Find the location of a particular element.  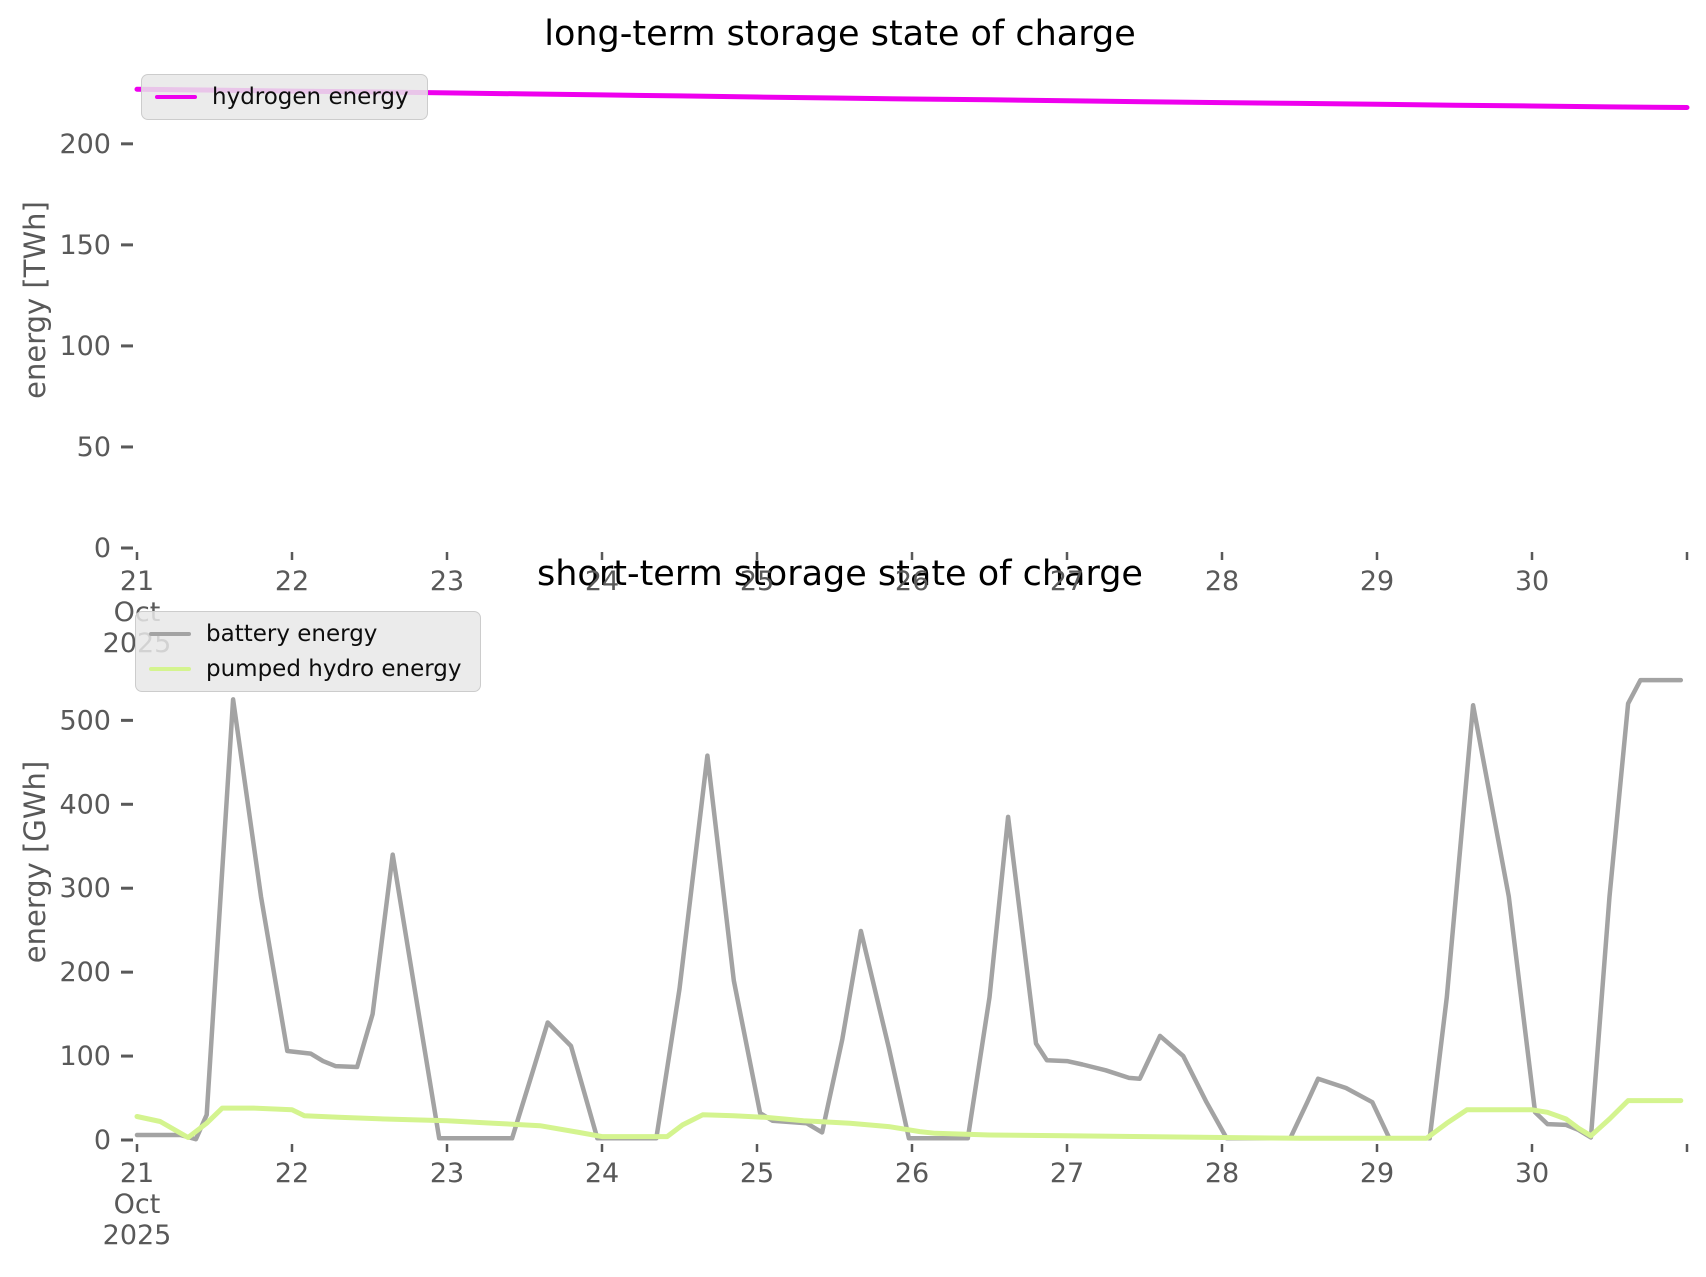

legend-label-hydrogen-energy: hydrogen energy is located at coordinates (310, 97).